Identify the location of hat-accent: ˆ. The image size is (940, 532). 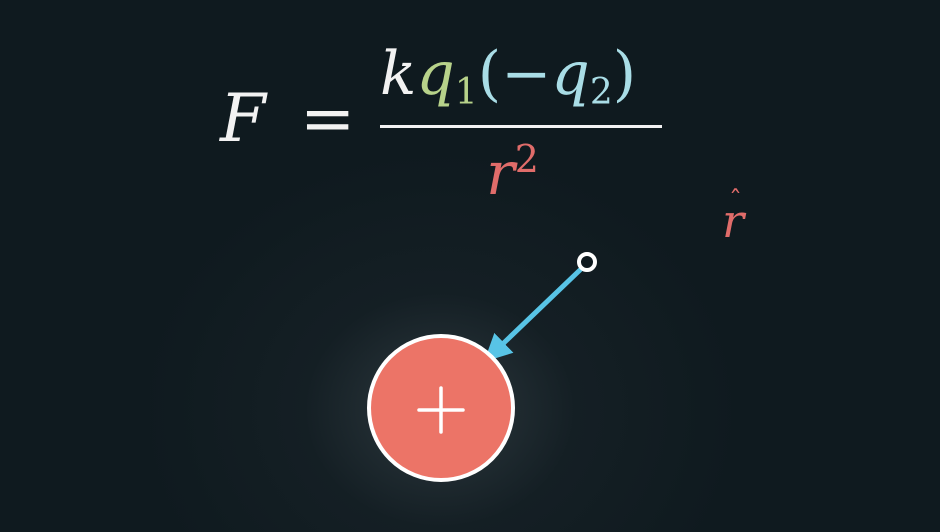
(735, 201).